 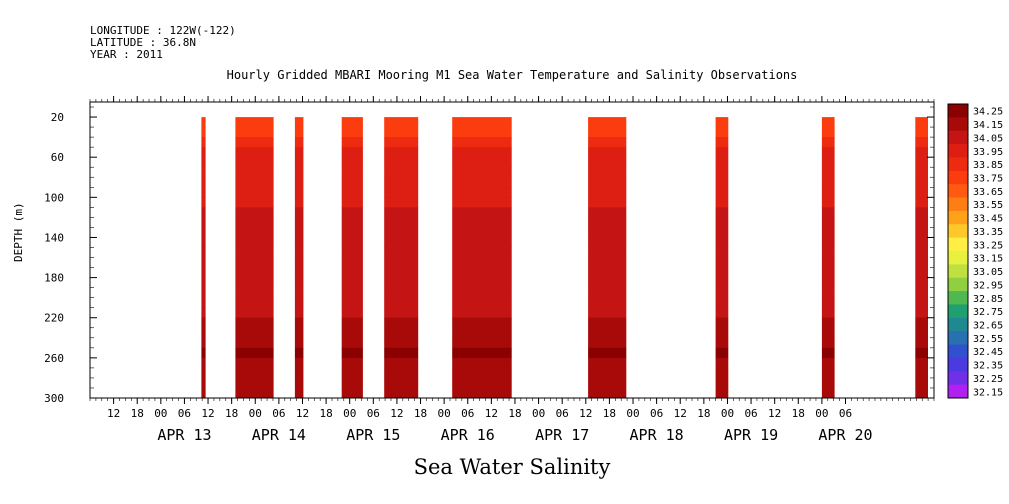 What do you see at coordinates (988, 179) in the screenshot?
I see `colorbar-label: 33.75` at bounding box center [988, 179].